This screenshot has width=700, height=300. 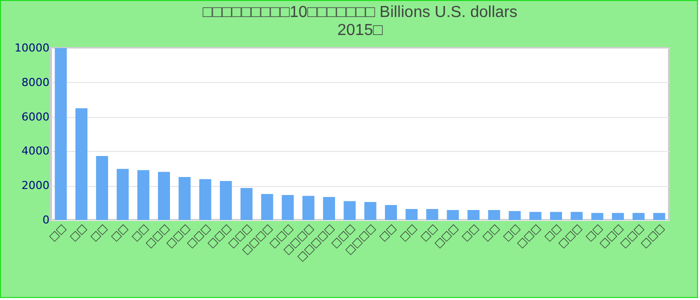 What do you see at coordinates (360, 12) in the screenshot?
I see `text: □□□□□□□□□10□□□□□□□ Billions U.S. dollars` at bounding box center [360, 12].